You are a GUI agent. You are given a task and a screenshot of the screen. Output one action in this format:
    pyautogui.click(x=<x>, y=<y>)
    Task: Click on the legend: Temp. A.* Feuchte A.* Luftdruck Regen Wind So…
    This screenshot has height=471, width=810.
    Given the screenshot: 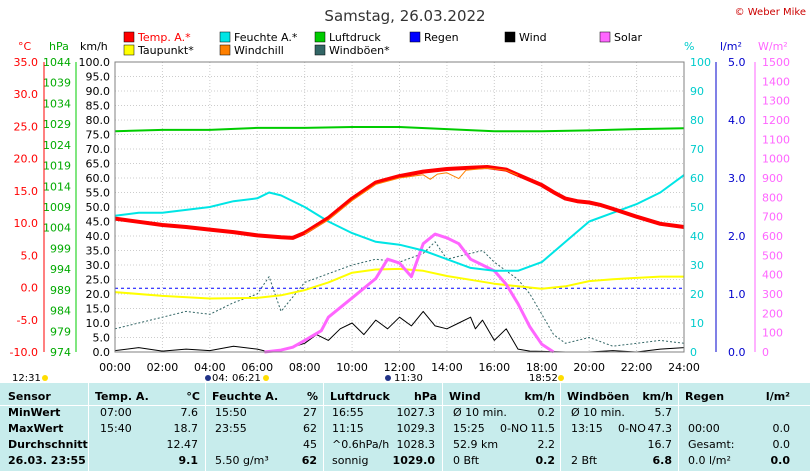 What is the action you would take?
    pyautogui.click(x=383, y=44)
    